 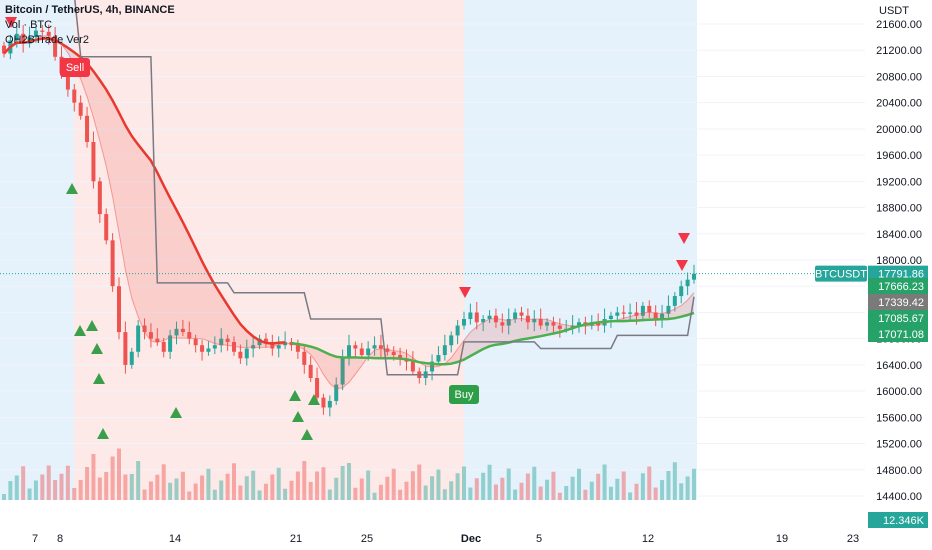 What do you see at coordinates (367, 539) in the screenshot?
I see `time-tick-label: 25` at bounding box center [367, 539].